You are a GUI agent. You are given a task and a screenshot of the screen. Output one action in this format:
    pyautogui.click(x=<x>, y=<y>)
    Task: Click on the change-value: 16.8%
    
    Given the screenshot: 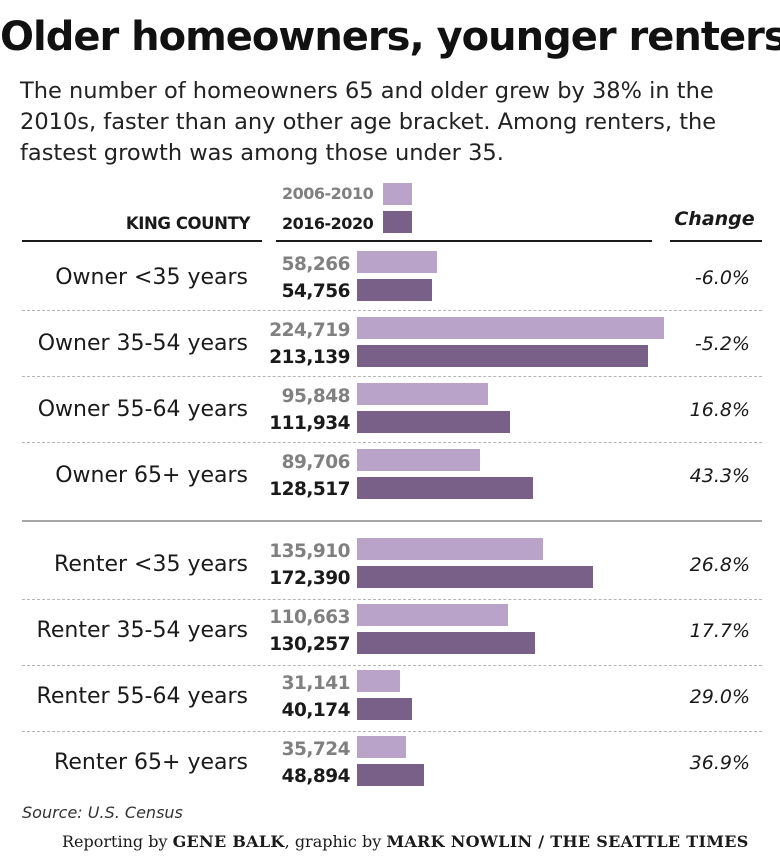 What is the action you would take?
    pyautogui.click(x=719, y=410)
    